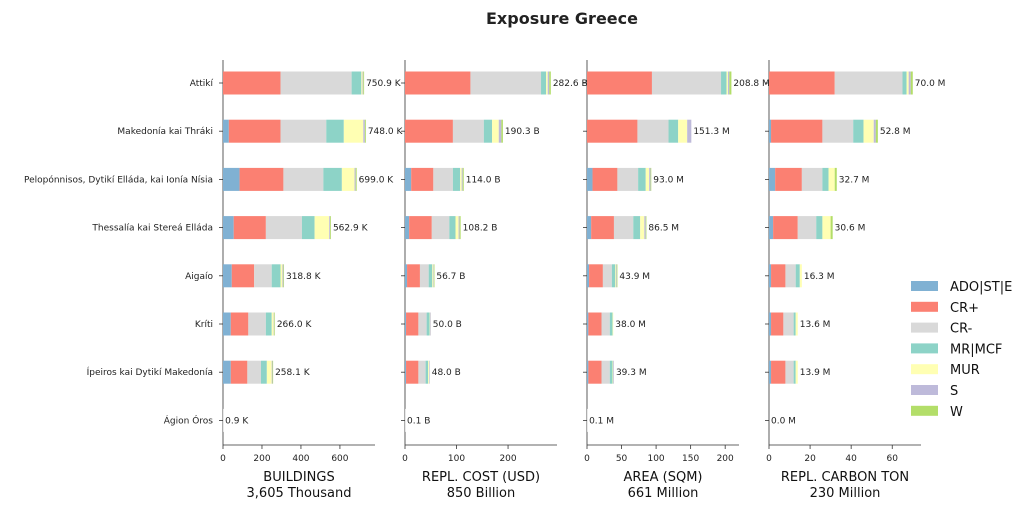 The image size is (1032, 510). What do you see at coordinates (237, 421) in the screenshot?
I see `total-label: 0.9 K` at bounding box center [237, 421].